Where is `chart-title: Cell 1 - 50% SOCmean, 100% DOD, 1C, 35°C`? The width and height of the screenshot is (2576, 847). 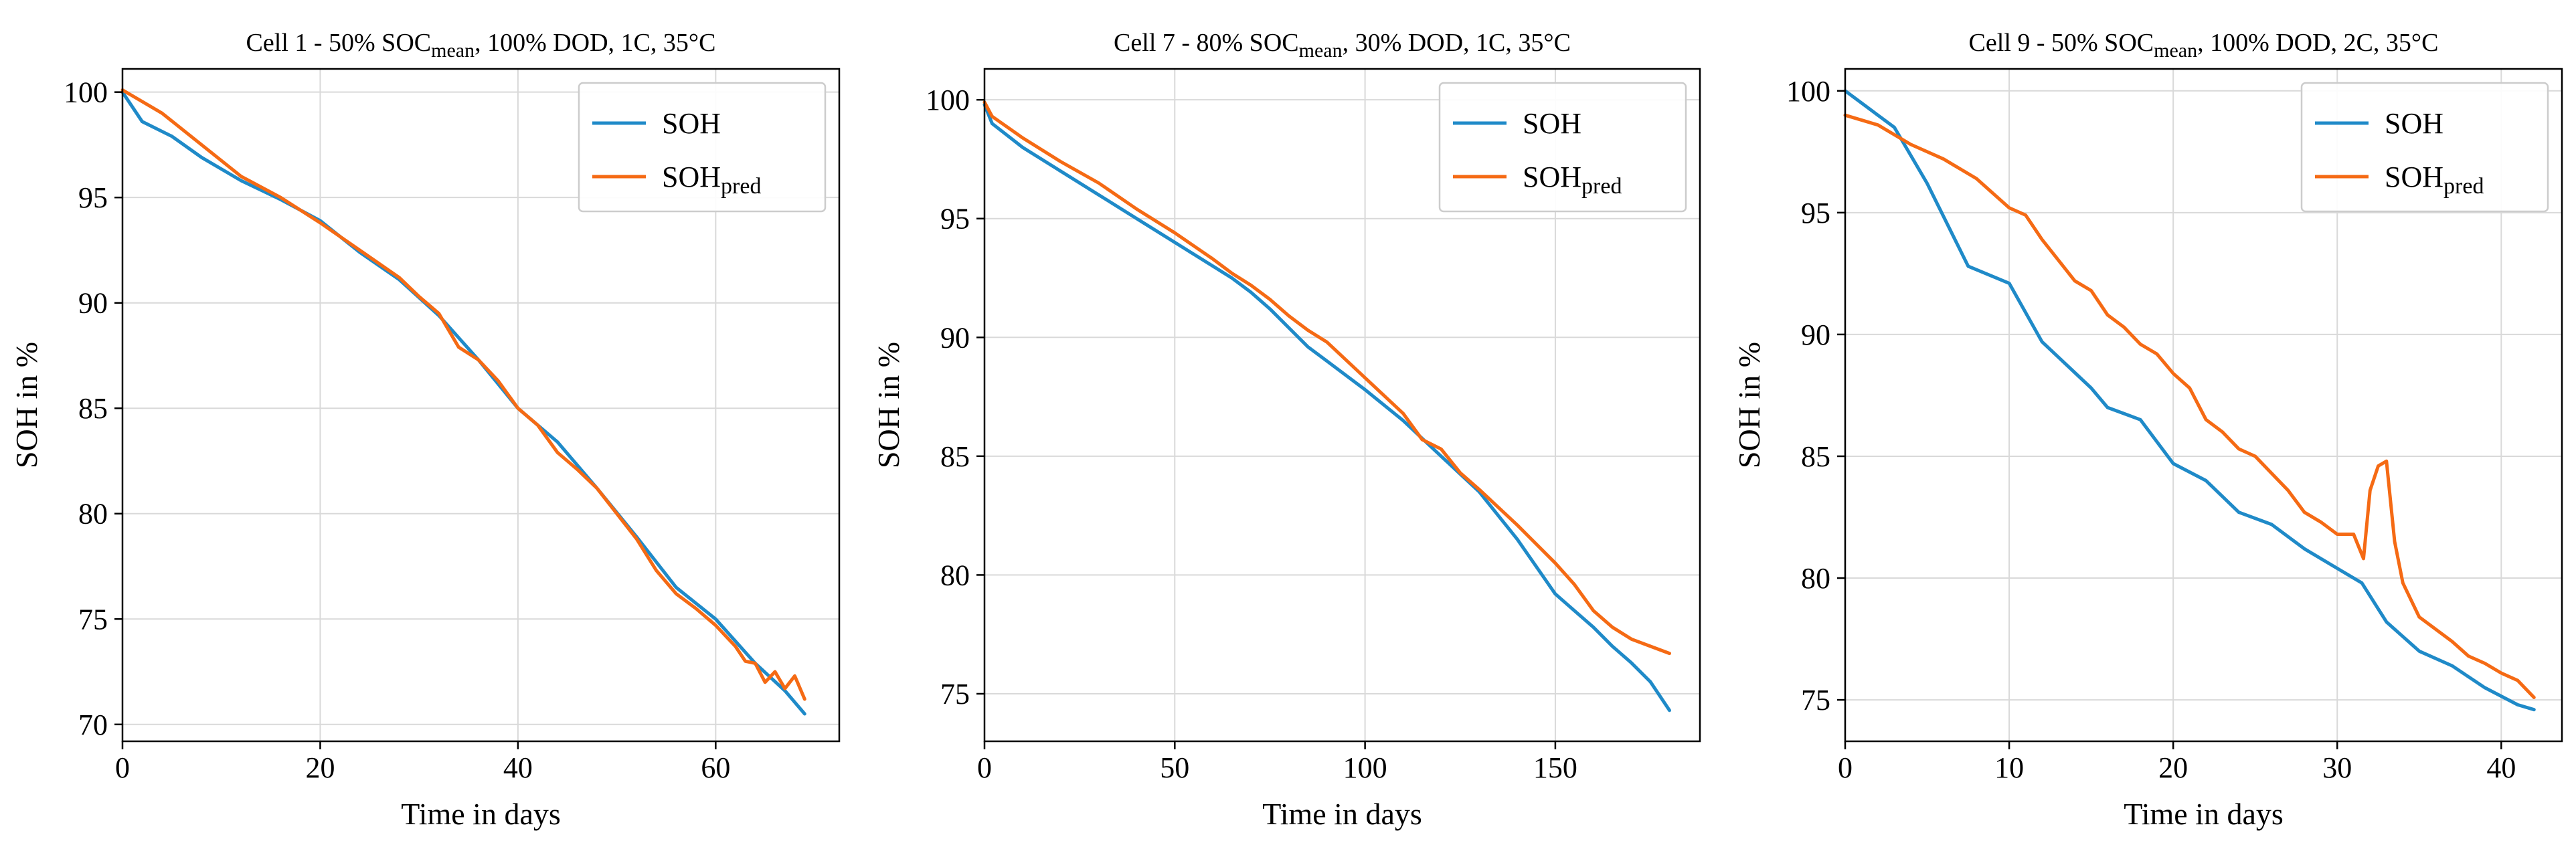 chart-title: Cell 1 - 50% SOCmean, 100% DOD, 1C, 35°C is located at coordinates (481, 46).